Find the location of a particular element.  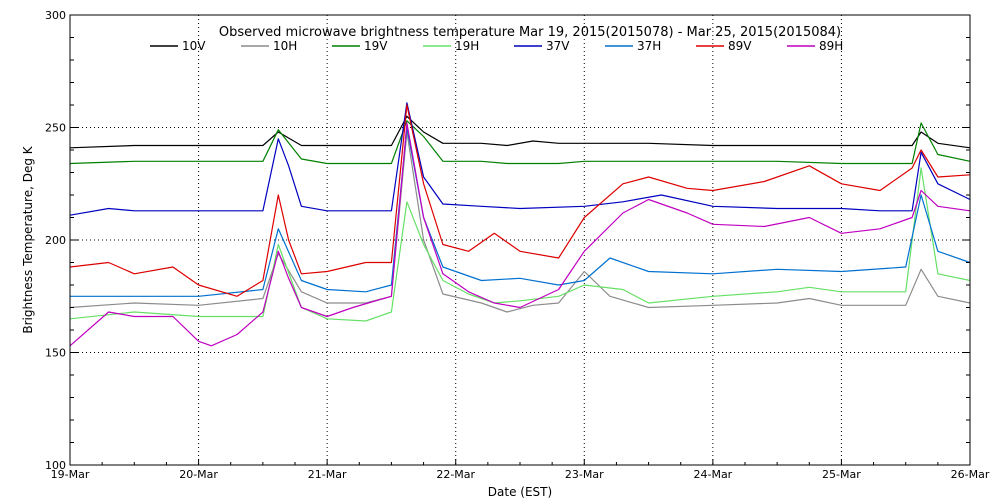

x-tick-label: 22-Mar is located at coordinates (455, 474).